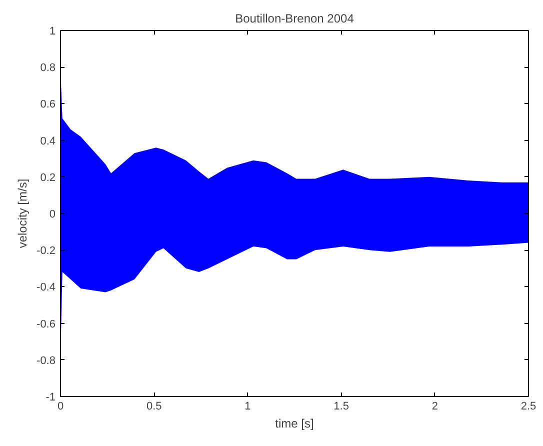 This screenshot has width=543, height=446. What do you see at coordinates (46, 251) in the screenshot?
I see `y-tick-label: -0.2` at bounding box center [46, 251].